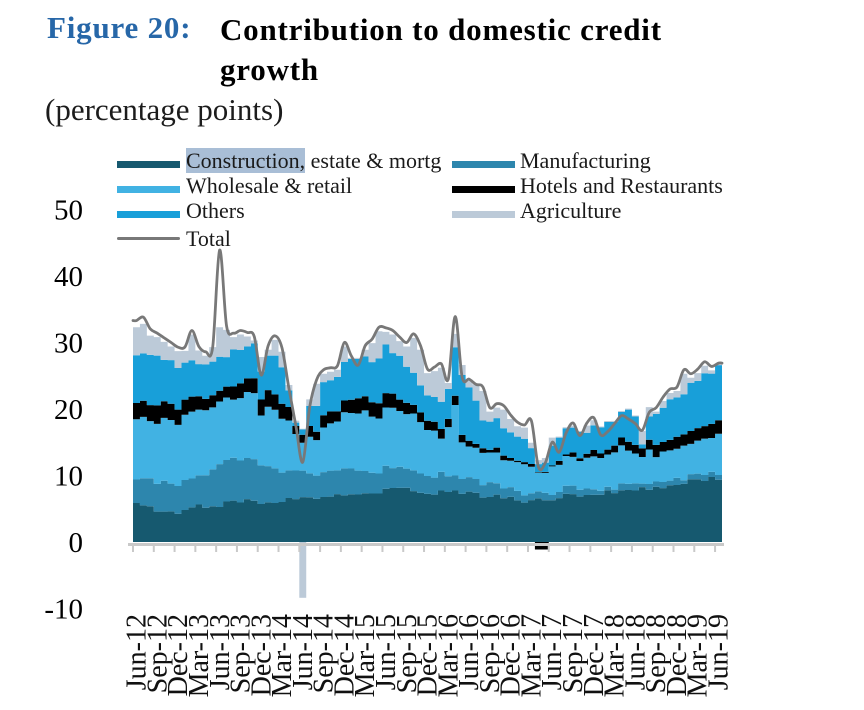 This screenshot has width=864, height=710. Describe the element at coordinates (511, 655) in the screenshot. I see `svg-text: Dec-16` at that location.